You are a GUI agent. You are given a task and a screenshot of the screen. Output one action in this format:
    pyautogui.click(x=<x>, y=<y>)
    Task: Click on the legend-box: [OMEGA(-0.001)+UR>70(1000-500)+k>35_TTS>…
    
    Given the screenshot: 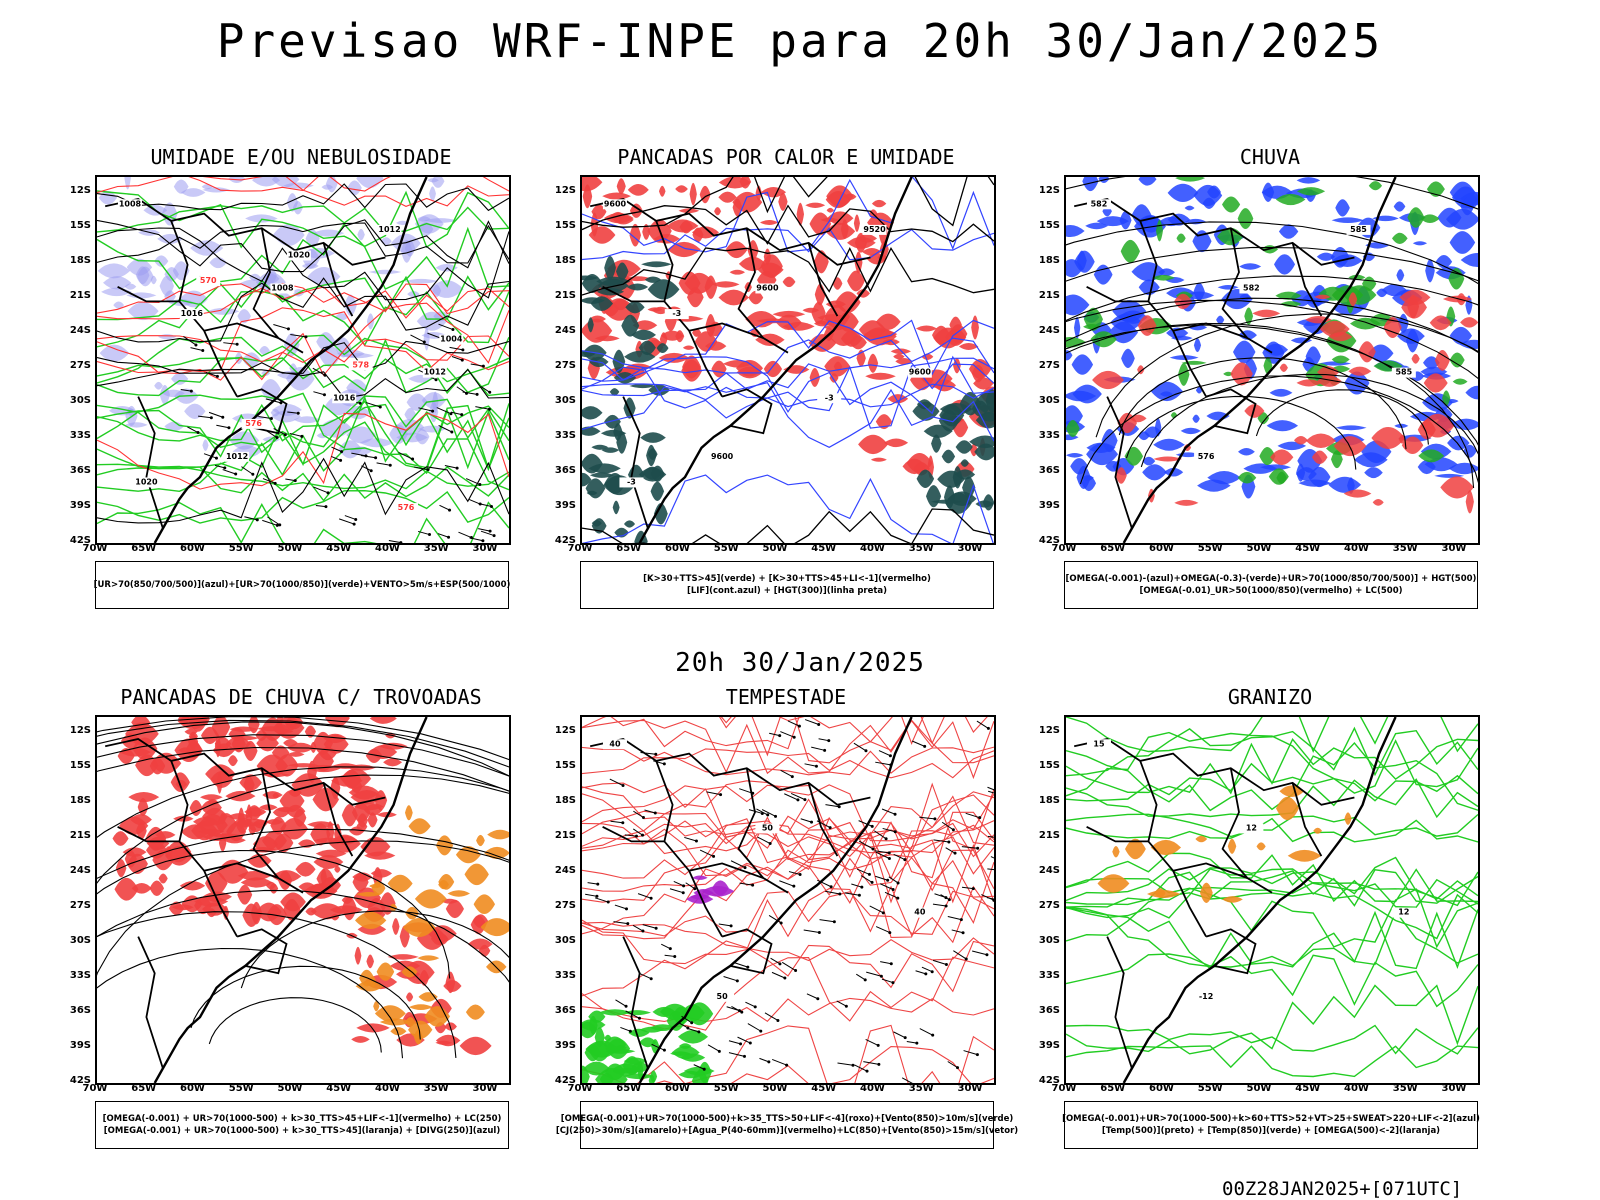 What is the action you would take?
    pyautogui.click(x=787, y=1125)
    